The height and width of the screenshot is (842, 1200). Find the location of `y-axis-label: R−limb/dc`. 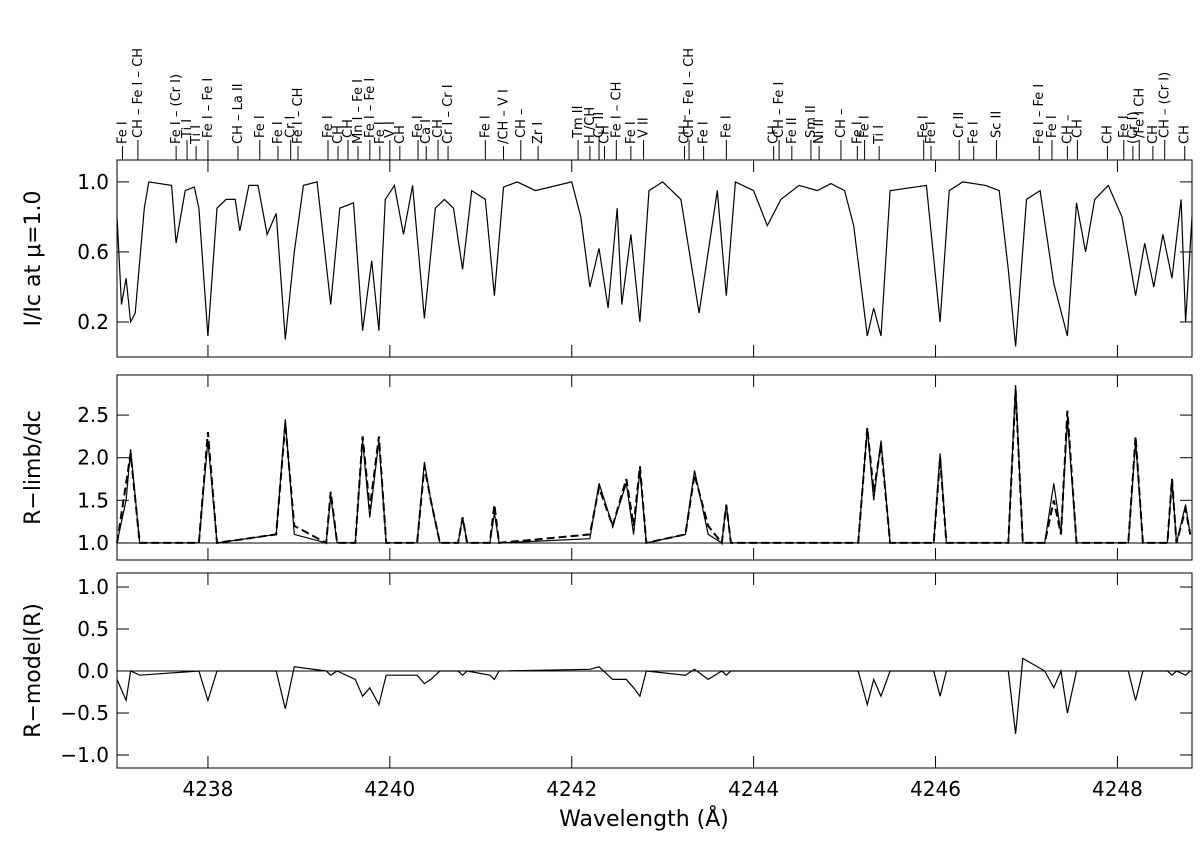

y-axis-label: R−limb/dc is located at coordinates (33, 467).